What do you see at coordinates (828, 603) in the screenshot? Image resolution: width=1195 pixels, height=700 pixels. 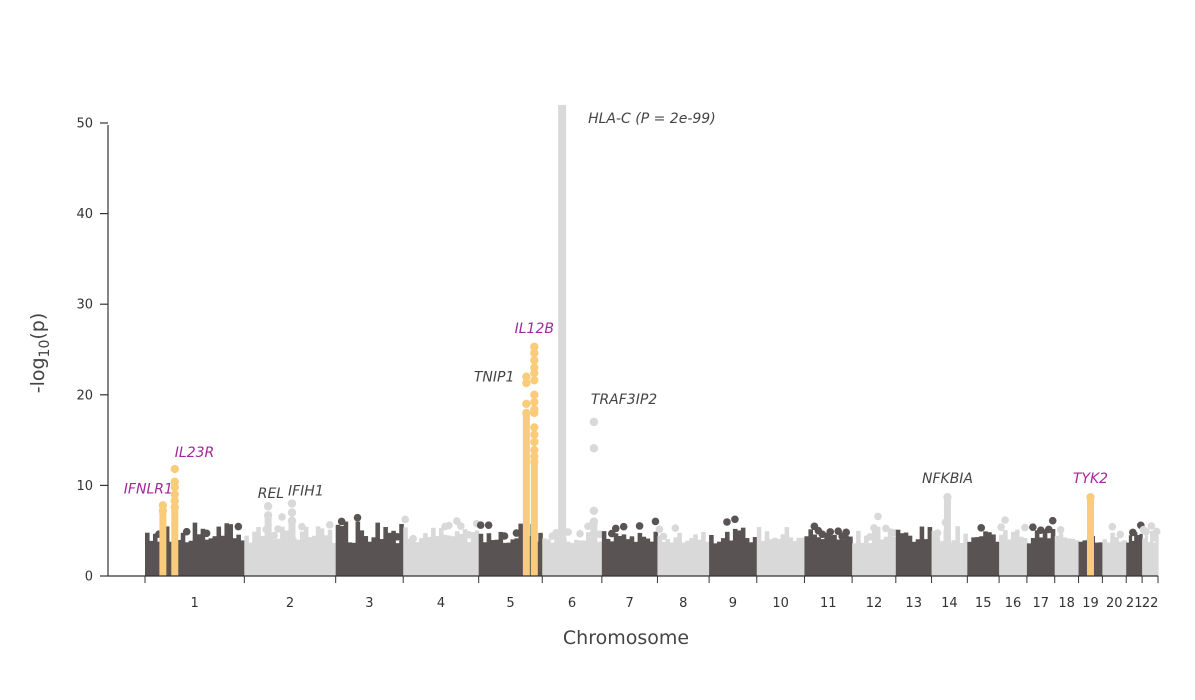 I see `x-tick-label: 11` at bounding box center [828, 603].